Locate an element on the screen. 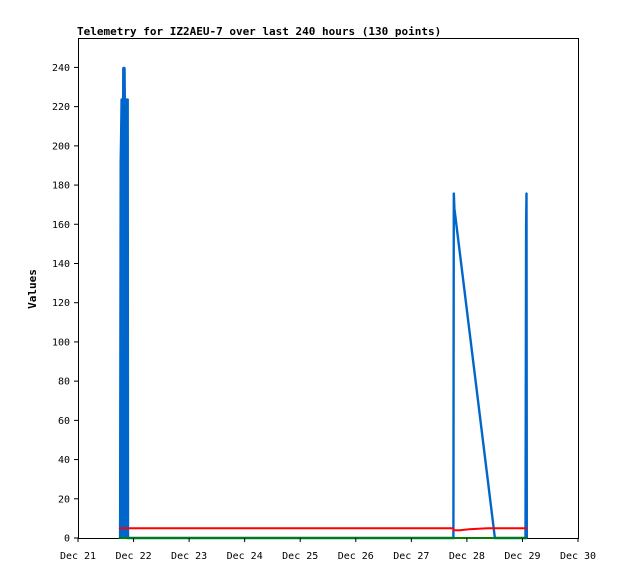 The width and height of the screenshot is (618, 579). y-tick-label: 160 is located at coordinates (61, 225).